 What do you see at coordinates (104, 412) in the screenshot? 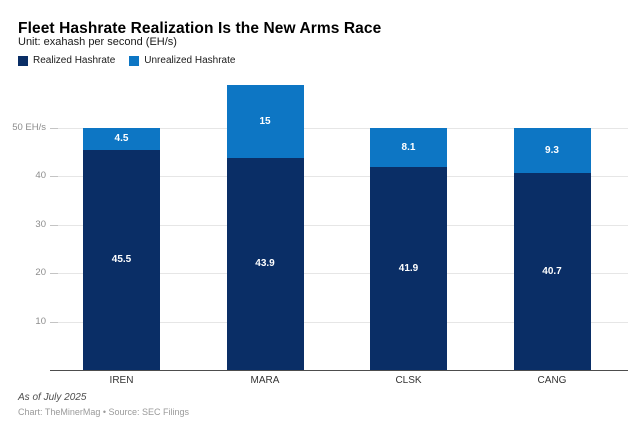
I see `source-credit: Chart: TheMinerMag • Source: SEC Filings` at bounding box center [104, 412].